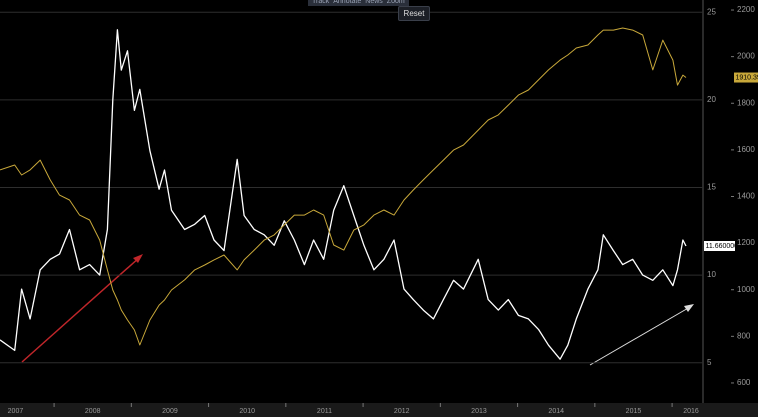 Image resolution: width=758 pixels, height=417 pixels. Describe the element at coordinates (744, 335) in the screenshot. I see `y2-tick-label: 800` at that location.